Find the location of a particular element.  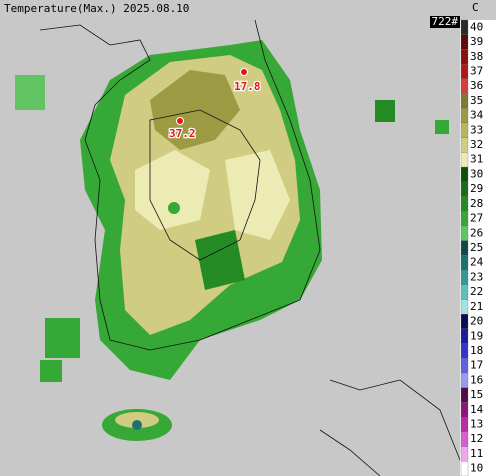

scale-label: 23 is located at coordinates (476, 276).